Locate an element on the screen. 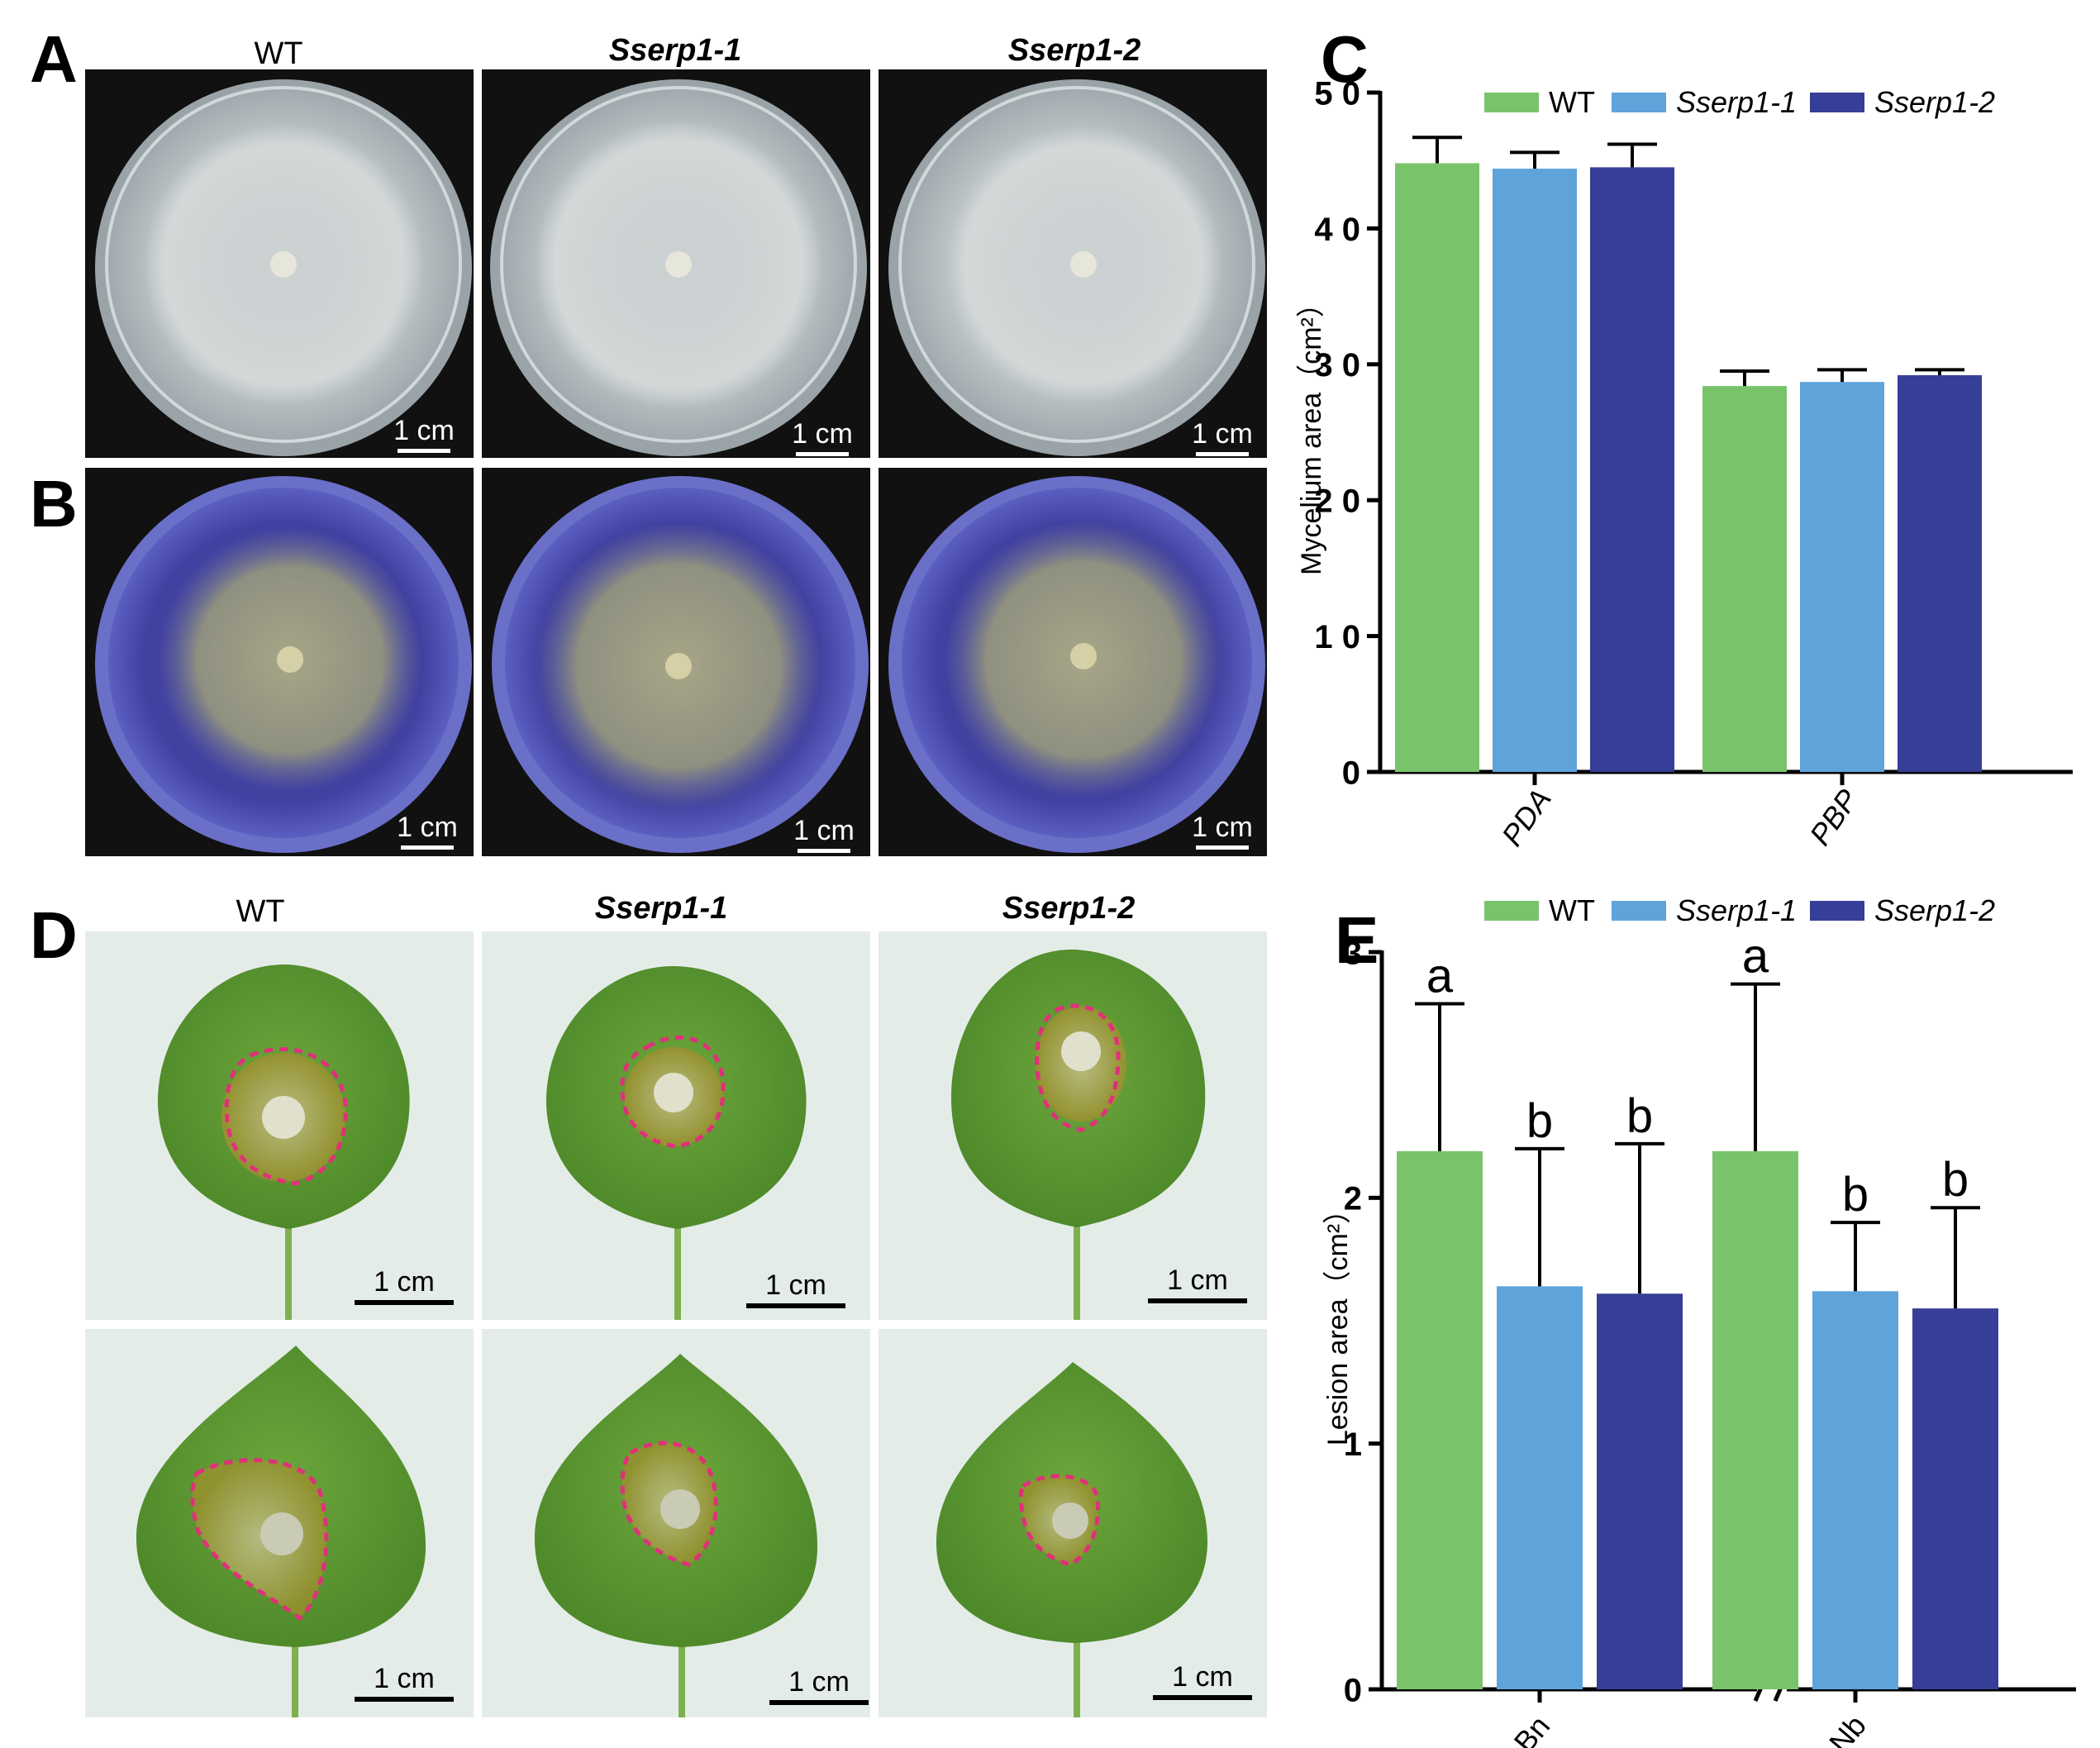 This screenshot has height=1748, width=2100. column-label-sserp1-1-d: Sserp1-1 is located at coordinates (661, 908).